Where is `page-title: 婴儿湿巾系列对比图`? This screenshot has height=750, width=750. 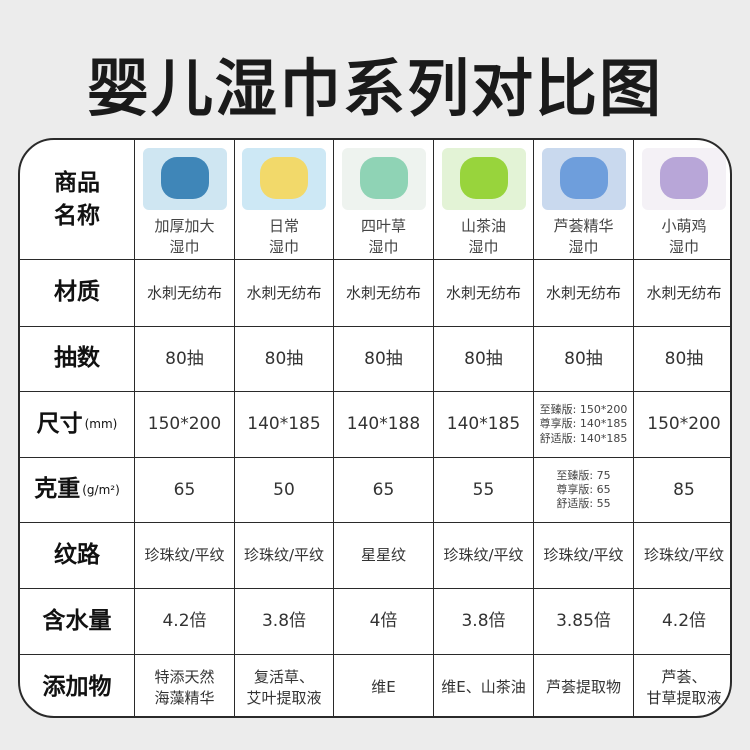 page-title: 婴儿湿巾系列对比图 is located at coordinates (374, 88).